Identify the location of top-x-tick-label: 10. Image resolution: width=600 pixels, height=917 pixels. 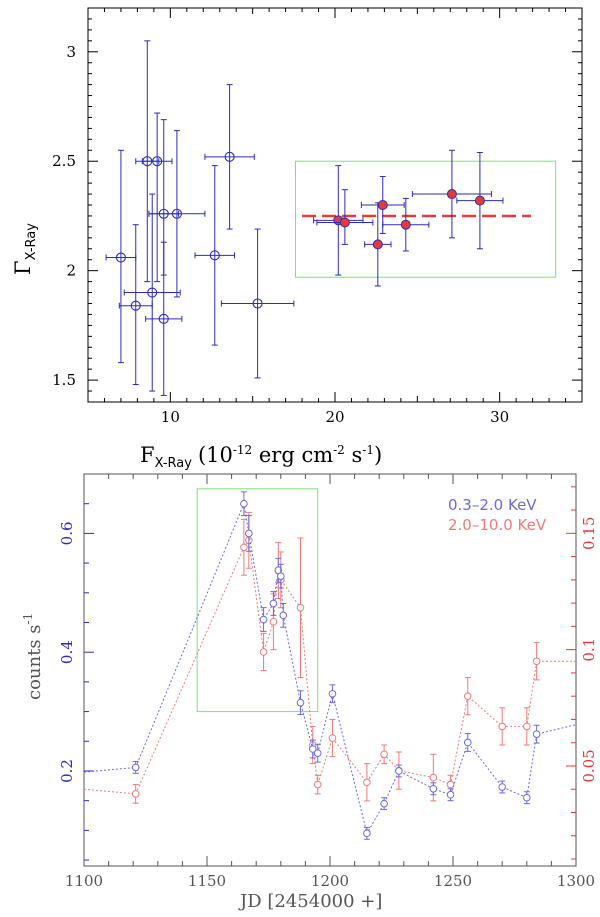
(170, 417).